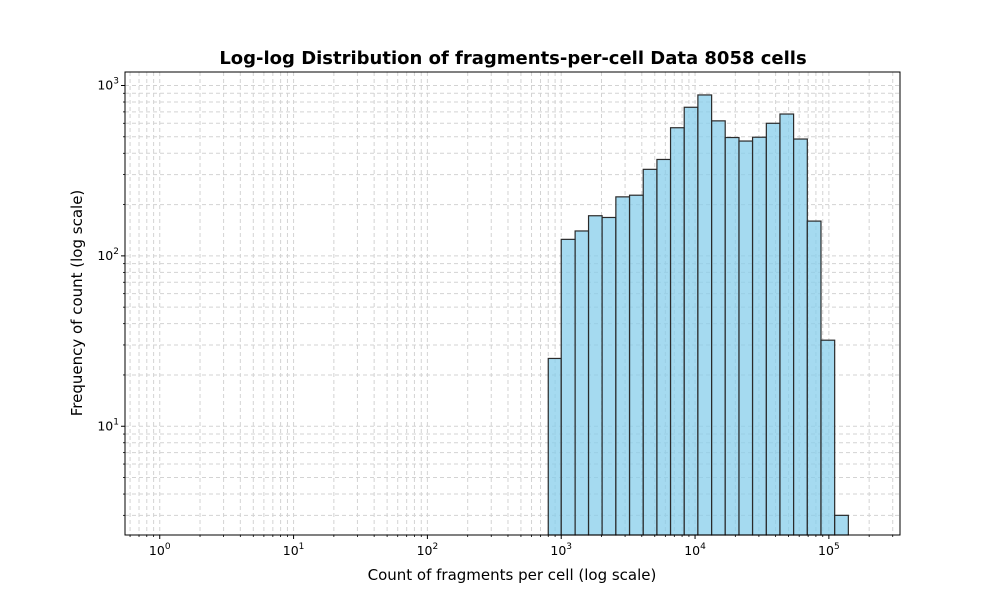 This screenshot has width=1000, height=600. What do you see at coordinates (512, 575) in the screenshot?
I see `x-axis-label: Count of fragments per cell (log scale)` at bounding box center [512, 575].